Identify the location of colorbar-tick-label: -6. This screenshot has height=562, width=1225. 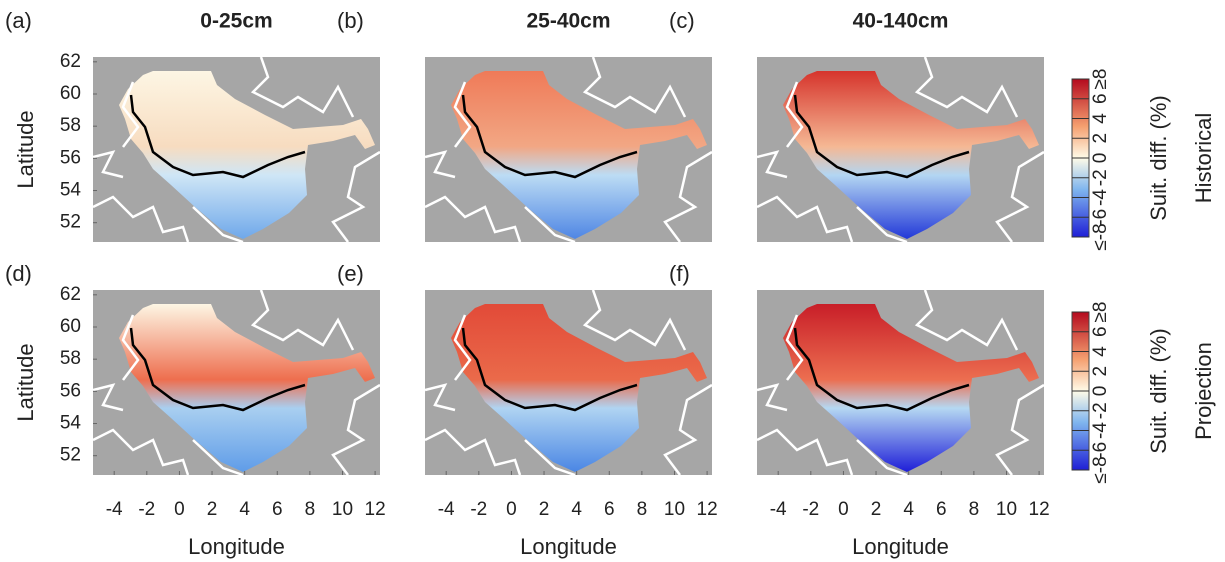
(1100, 217).